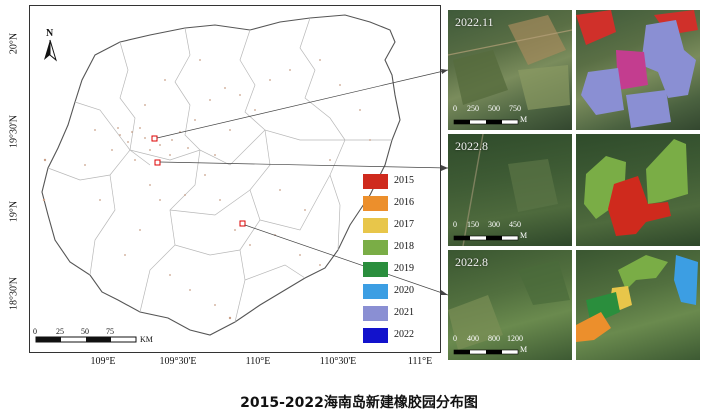  I want to click on satellite-image-2-classified, so click(638, 190).